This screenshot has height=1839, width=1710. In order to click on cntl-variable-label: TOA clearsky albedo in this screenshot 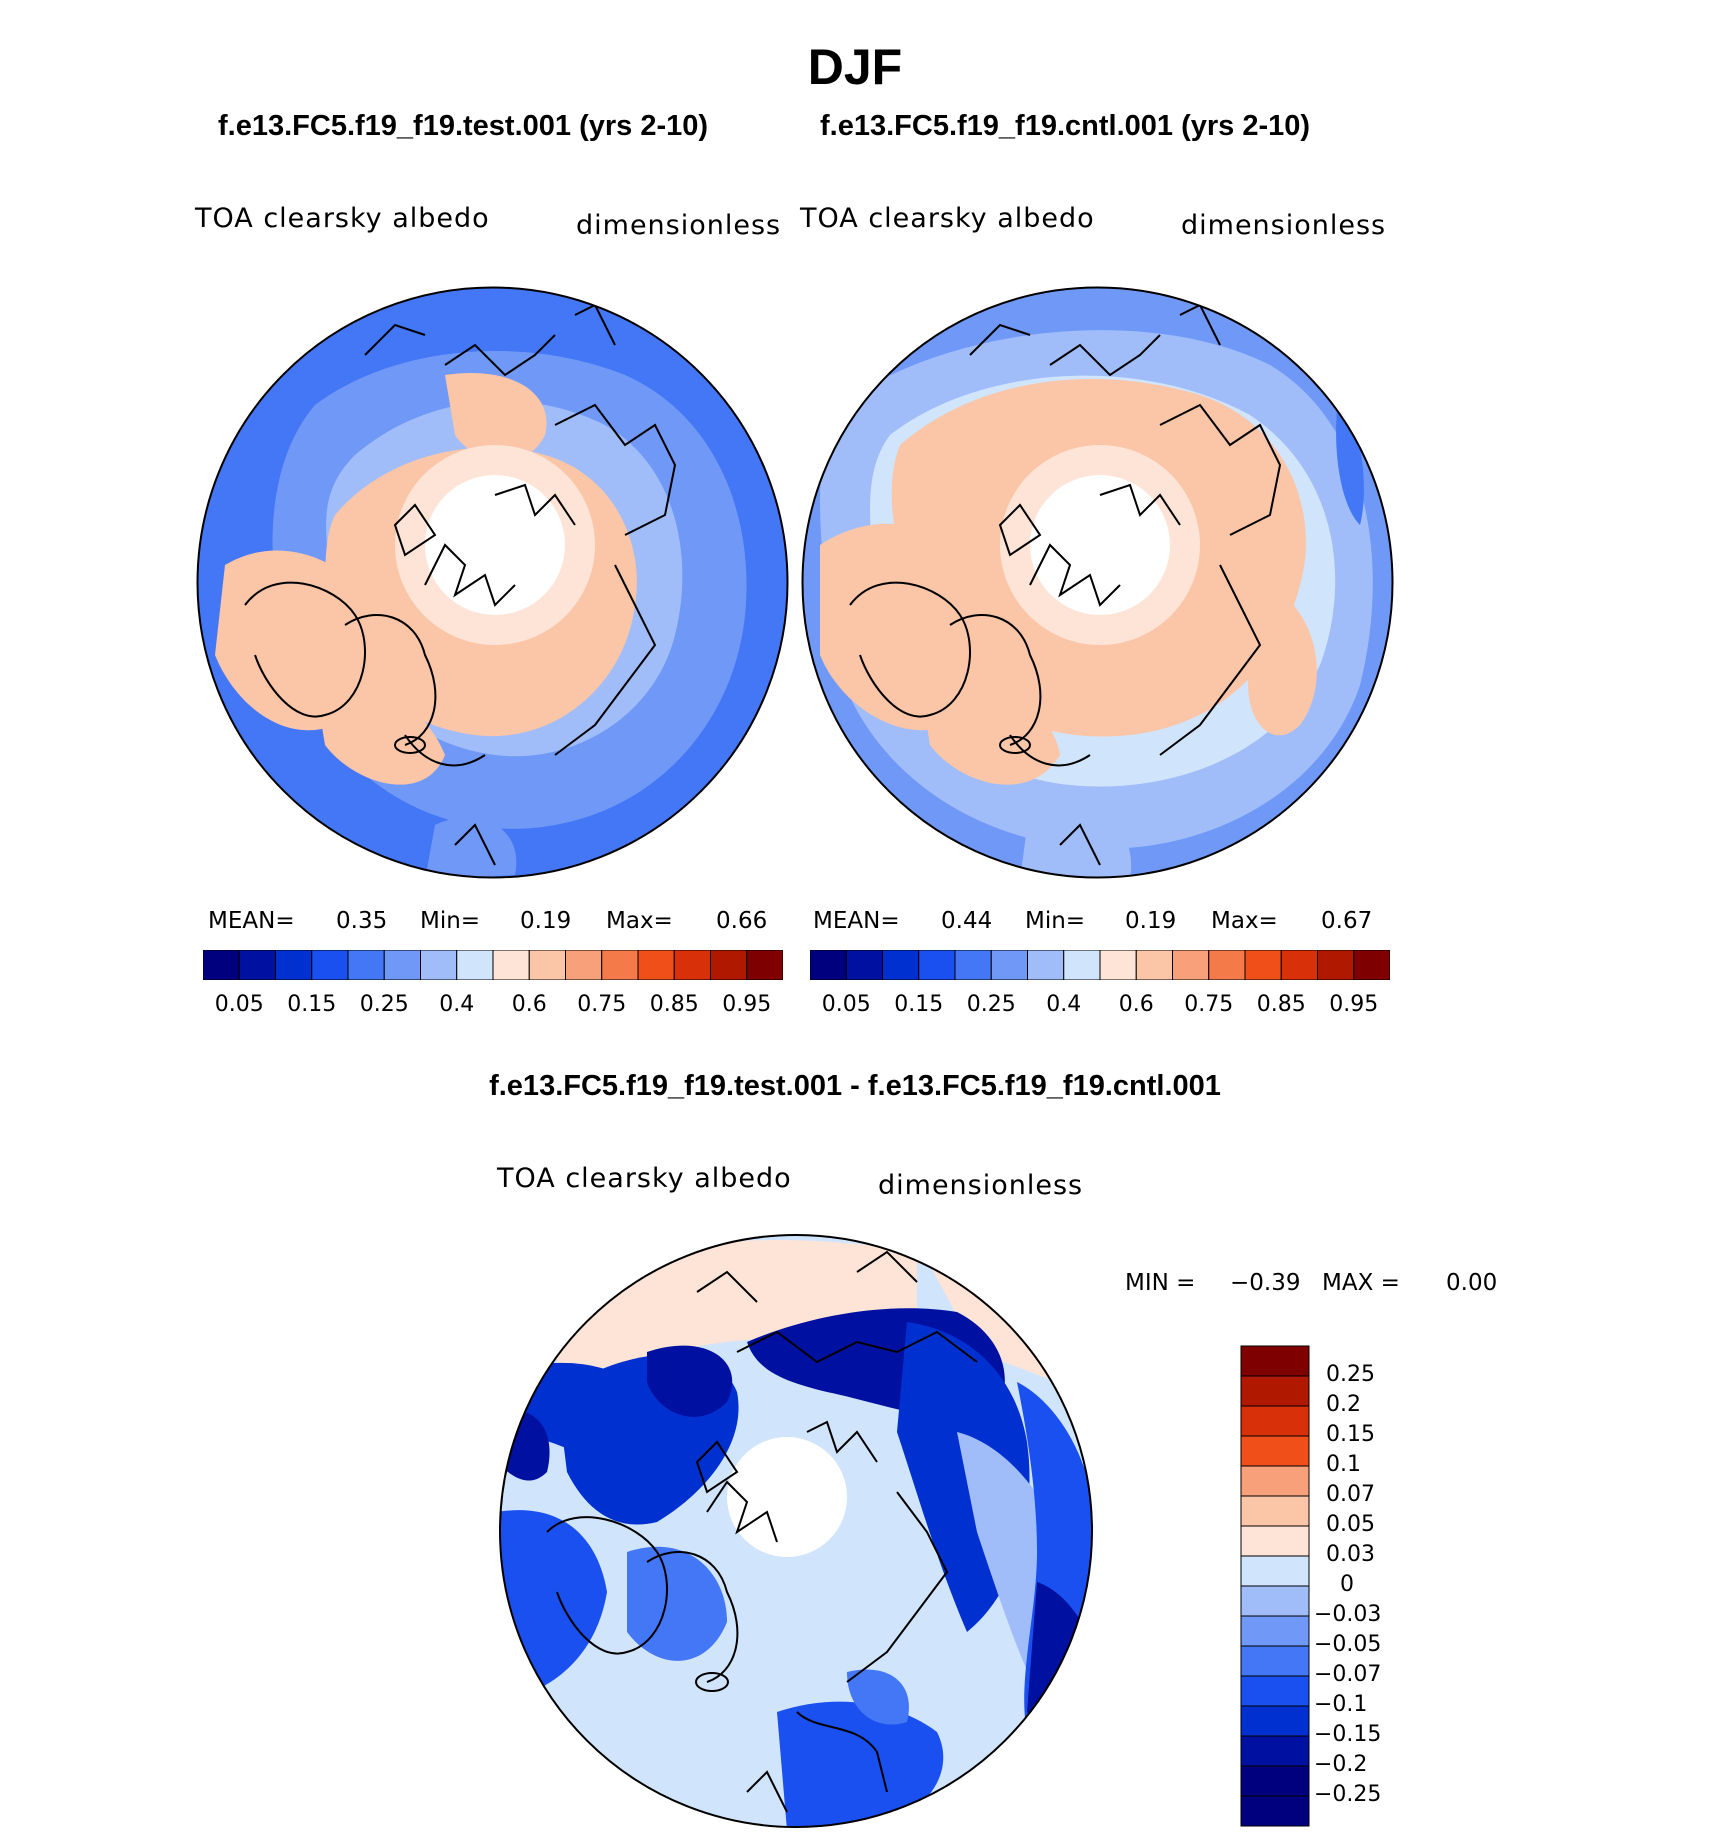, I will do `click(947, 218)`.